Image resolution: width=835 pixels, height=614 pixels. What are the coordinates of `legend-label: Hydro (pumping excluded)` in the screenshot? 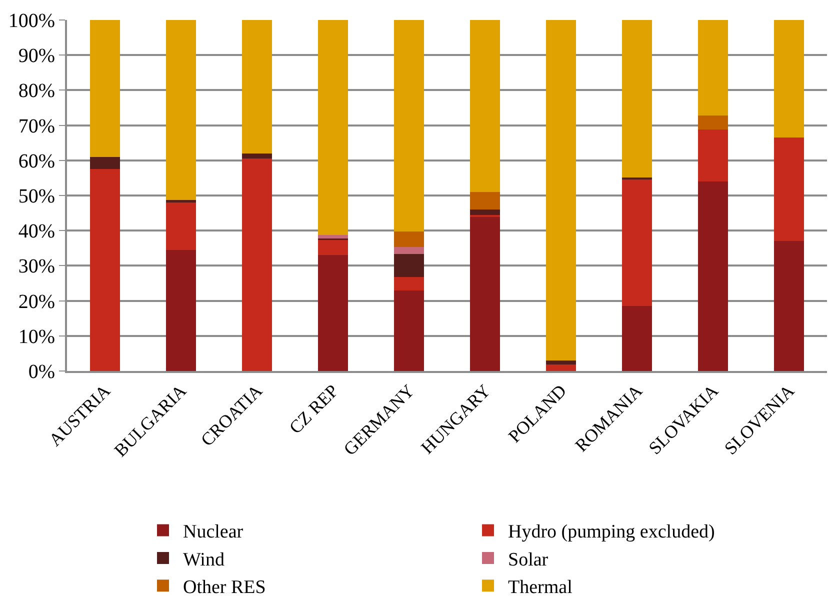 It's located at (611, 532).